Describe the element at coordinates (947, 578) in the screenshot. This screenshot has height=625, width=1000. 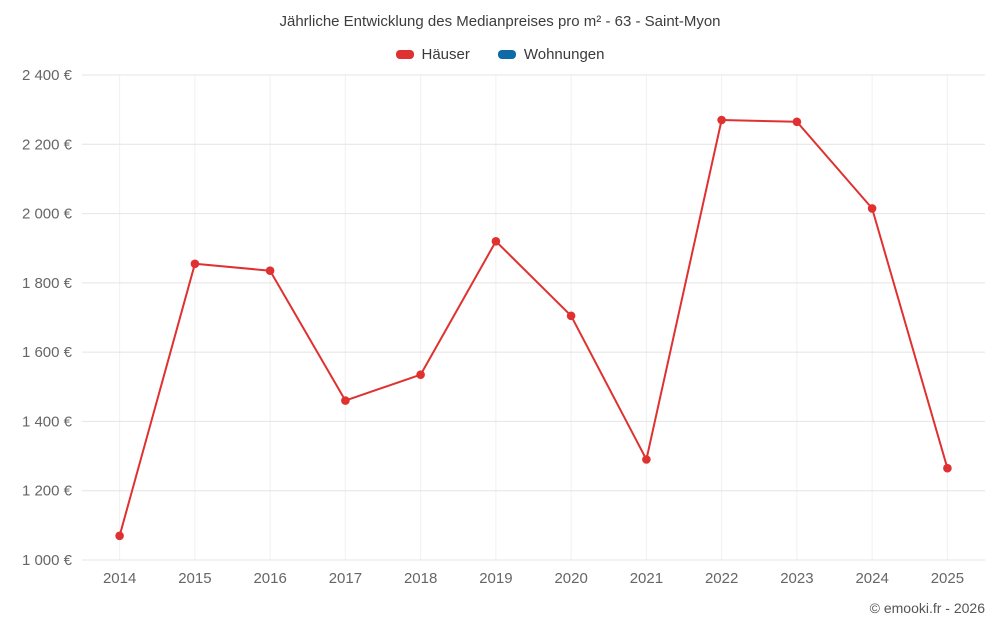
I see `x-tick-label: 2025` at that location.